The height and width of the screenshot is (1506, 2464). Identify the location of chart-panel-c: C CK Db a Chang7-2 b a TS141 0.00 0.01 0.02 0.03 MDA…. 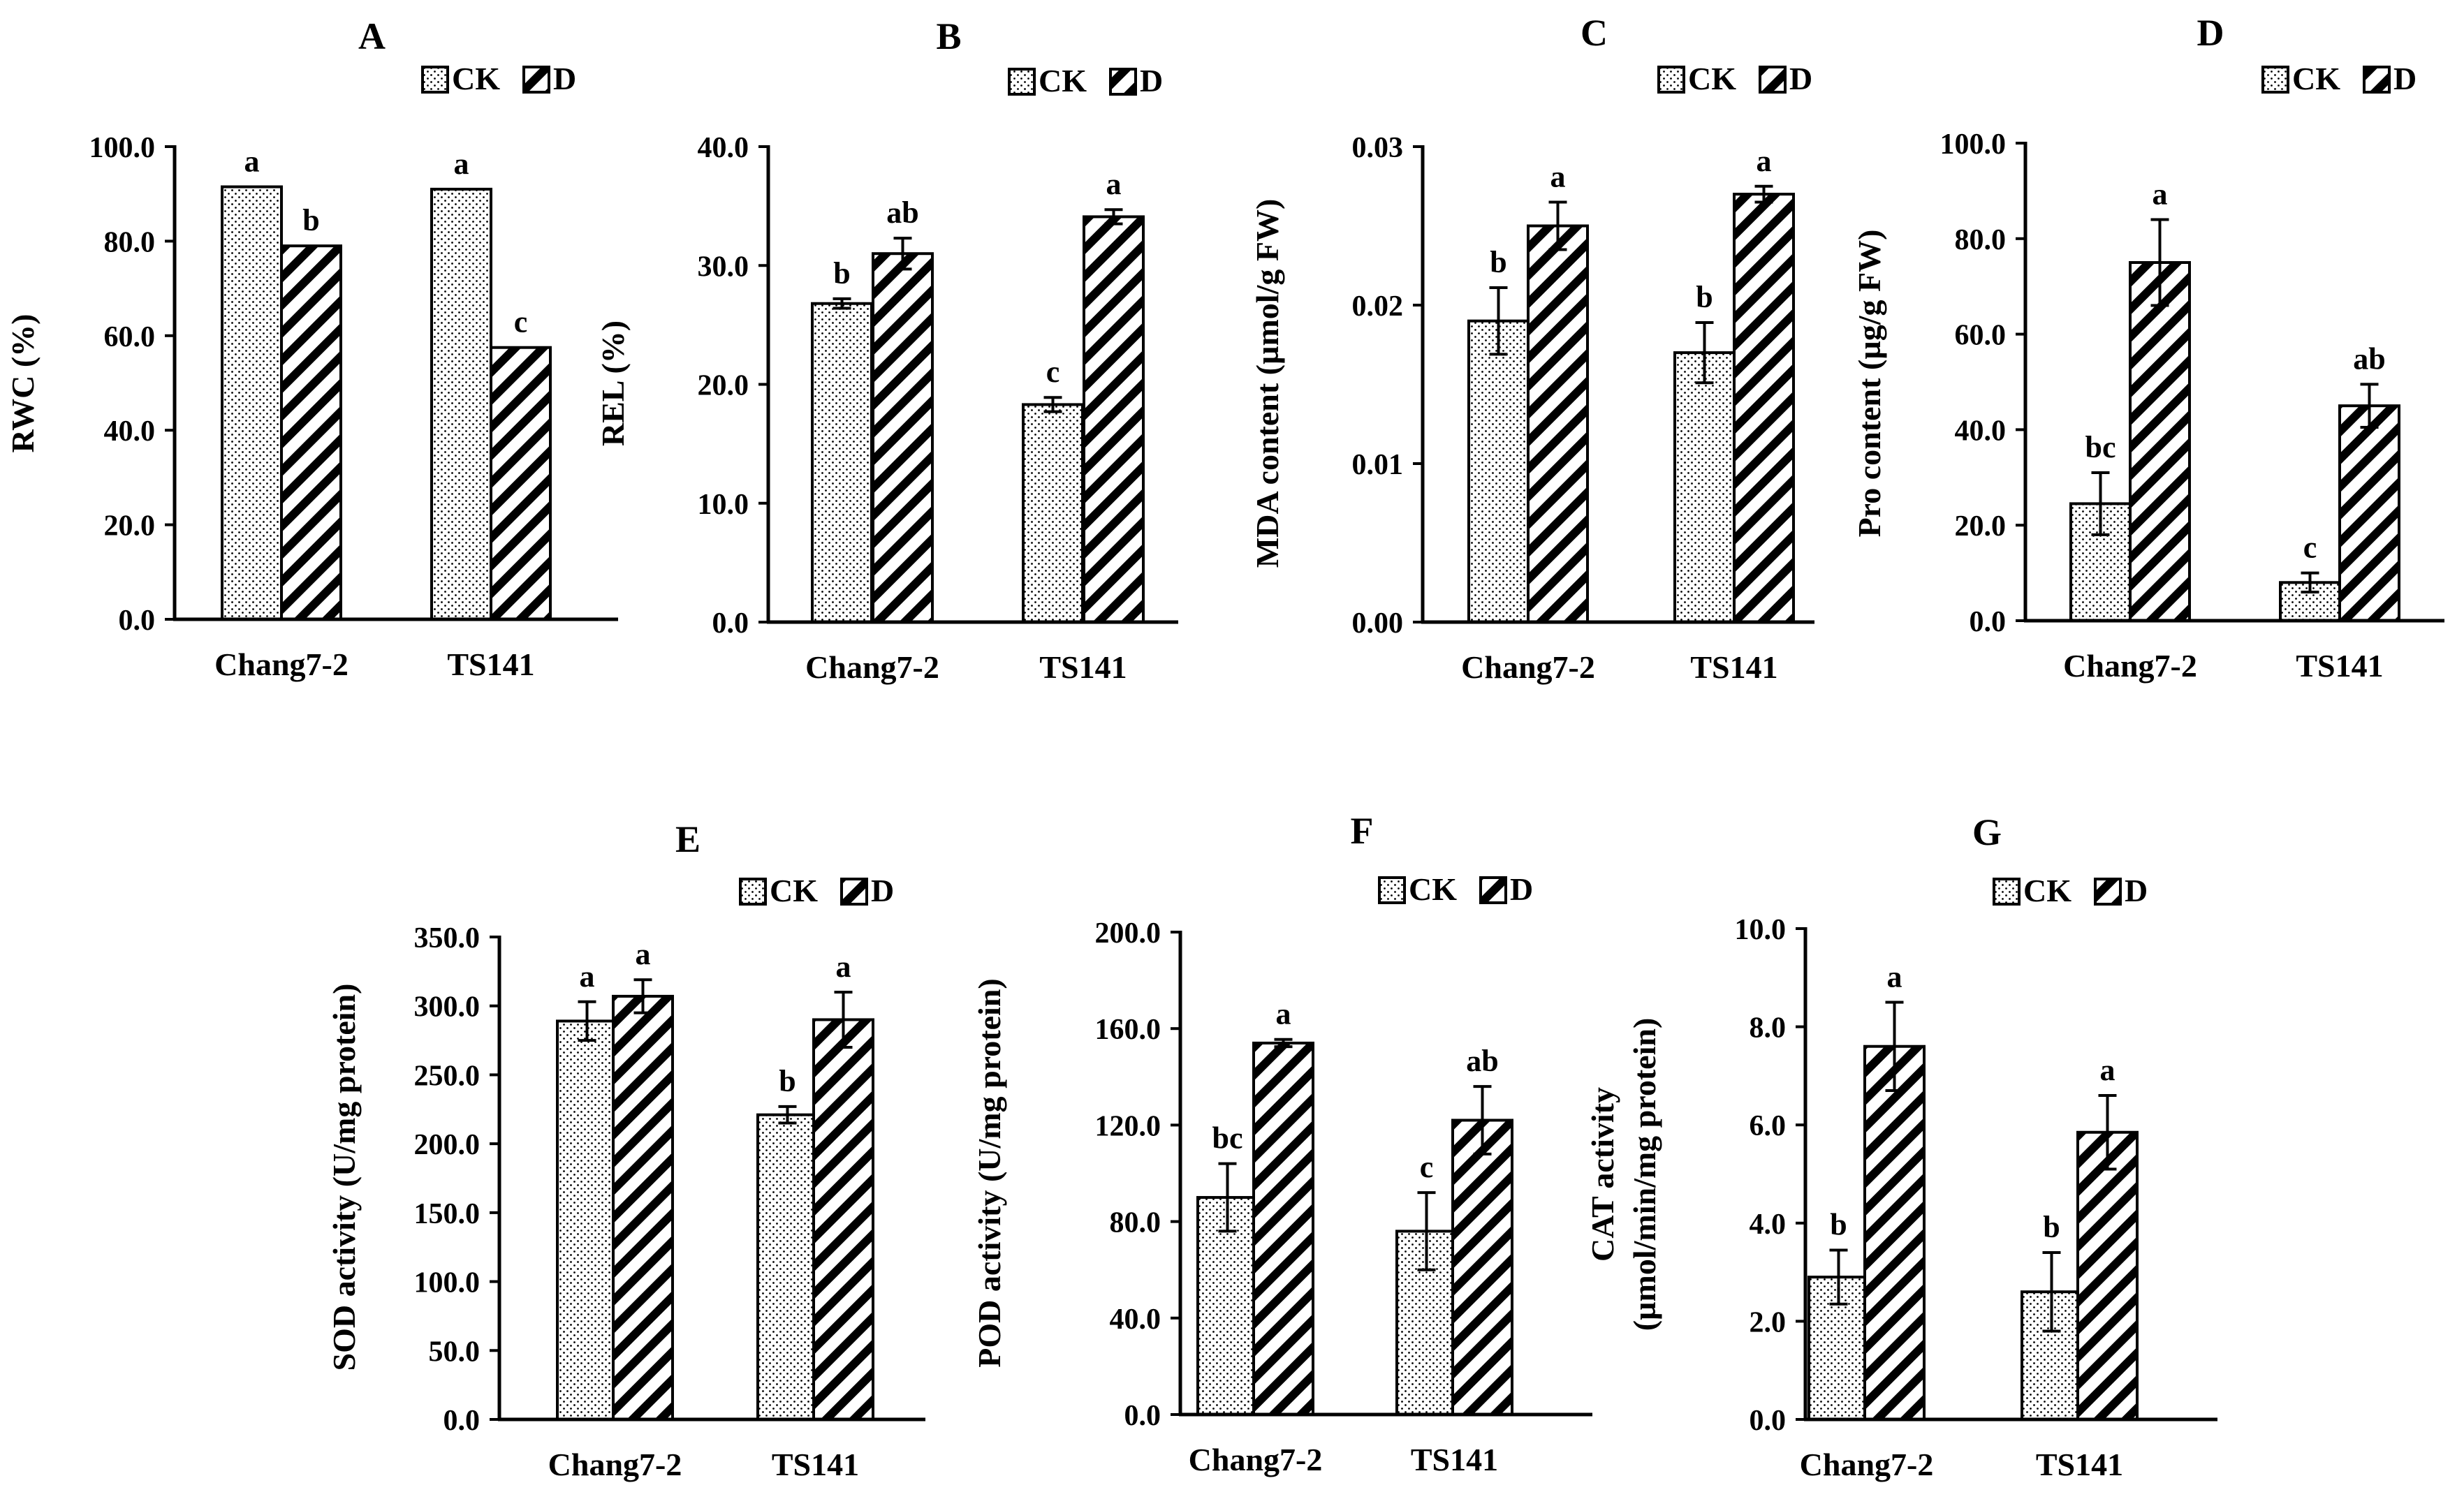
(1531, 348).